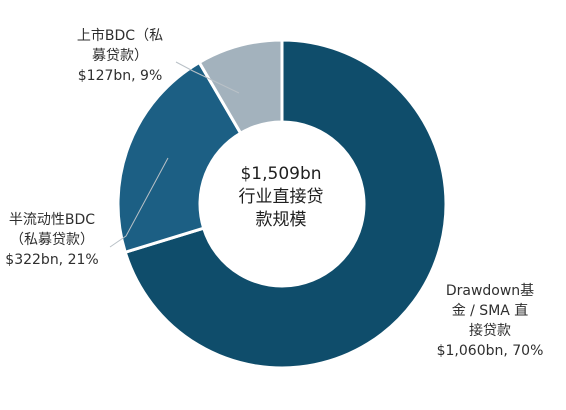  I want to click on slice-label-semi-liquid-bdc-line-2: （私募贷款）, so click(52, 240).